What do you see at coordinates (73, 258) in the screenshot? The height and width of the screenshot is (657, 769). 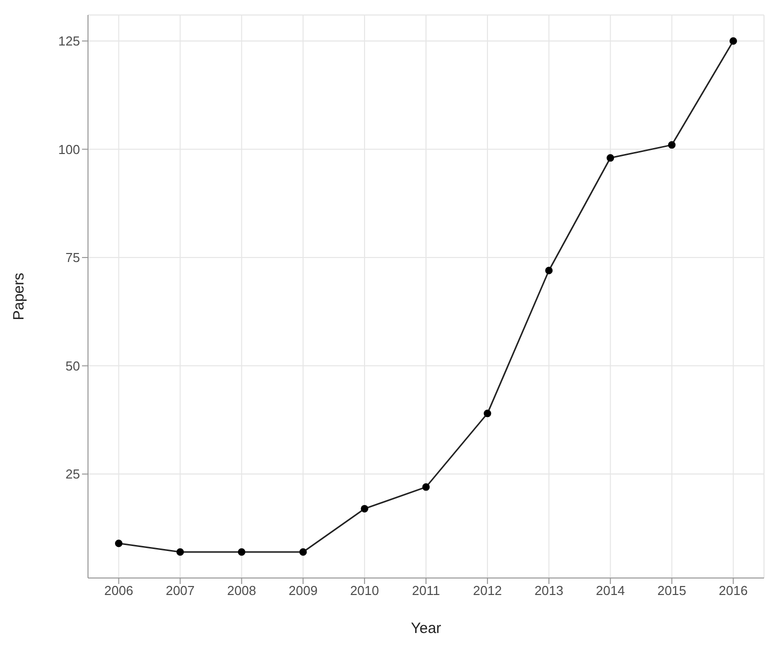 I see `y-tick-label: 75` at bounding box center [73, 258].